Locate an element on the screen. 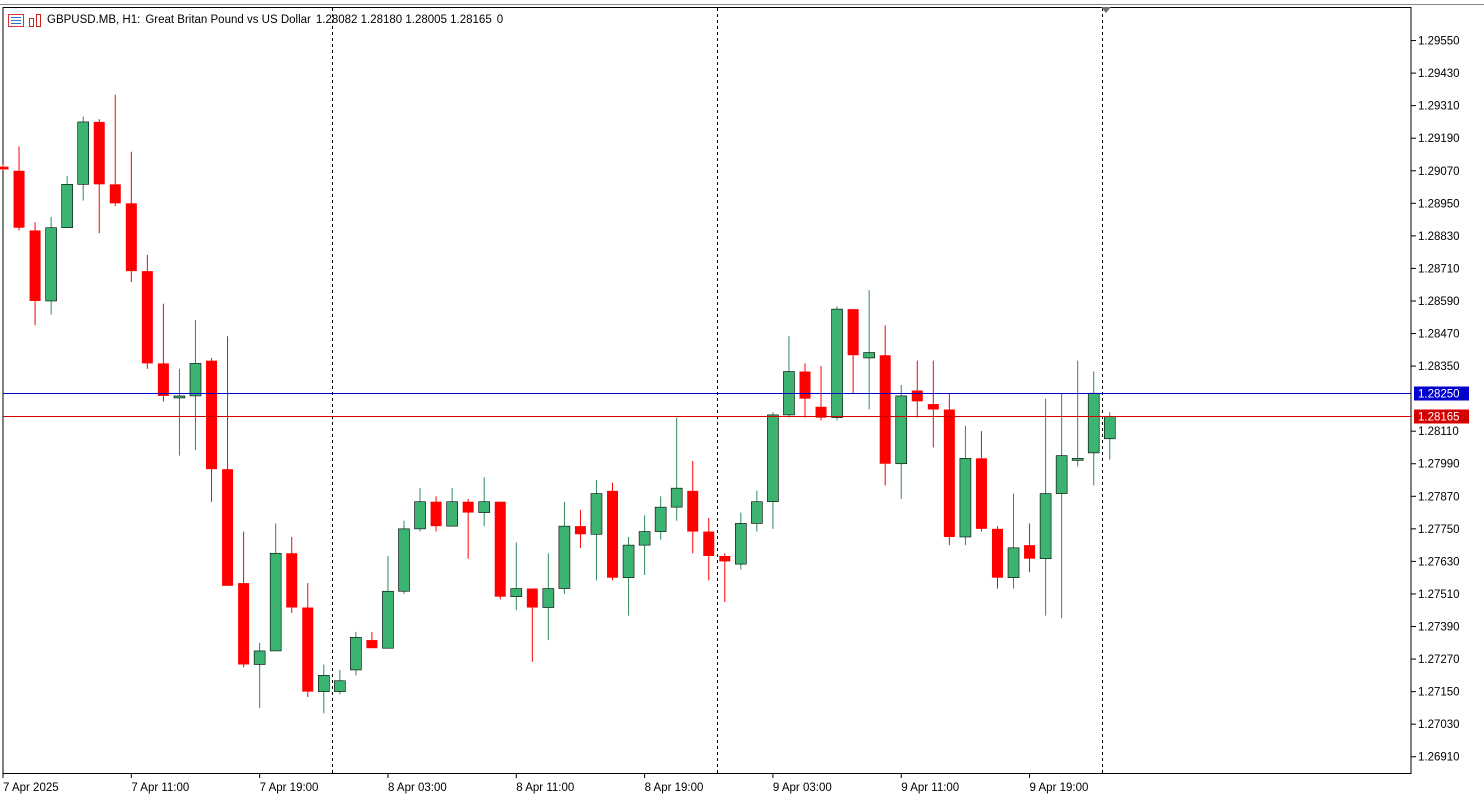 Image resolution: width=1484 pixels, height=798 pixels. price-tick-label: 1.27510 is located at coordinates (1439, 595).